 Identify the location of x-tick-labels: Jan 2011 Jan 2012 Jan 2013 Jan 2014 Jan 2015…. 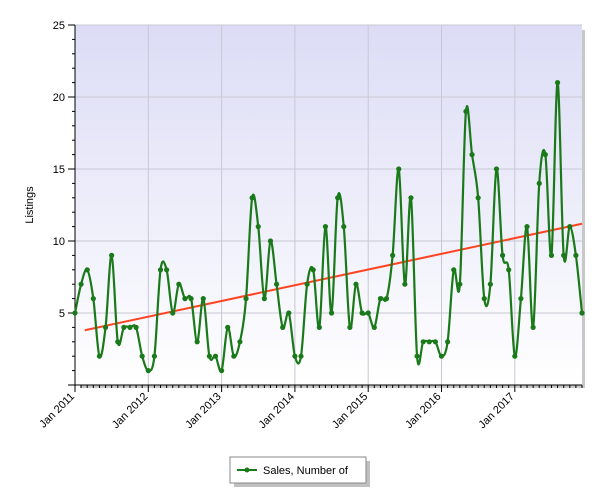
(277, 411).